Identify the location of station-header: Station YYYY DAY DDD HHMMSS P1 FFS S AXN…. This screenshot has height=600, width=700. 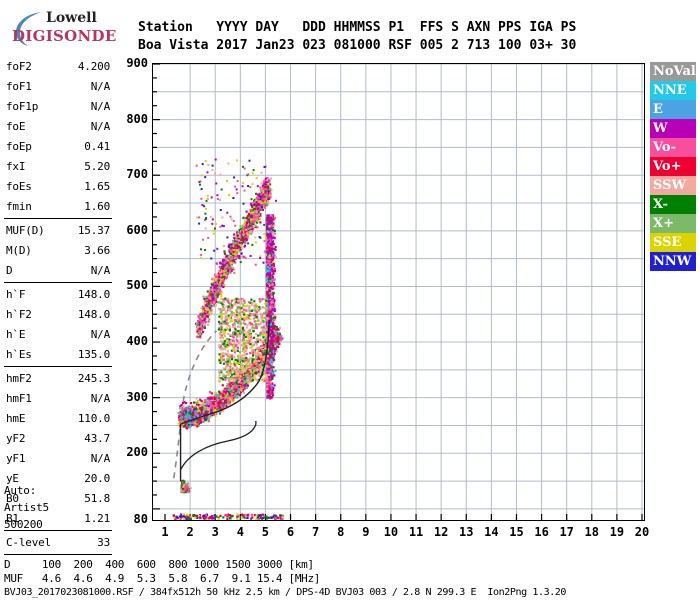
(357, 38).